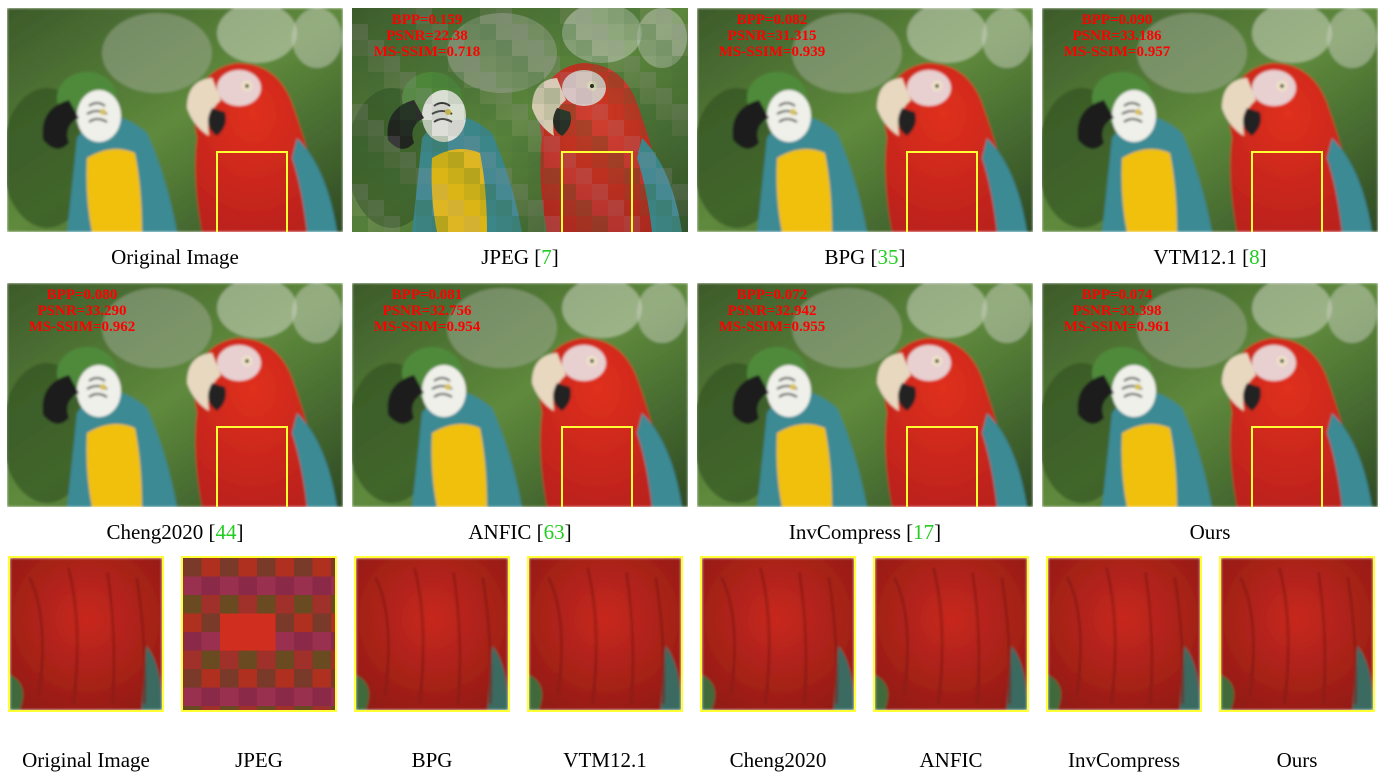  Describe the element at coordinates (865, 395) in the screenshot. I see `result-image-6: BPP=0.072 PSNR=32.942 MS-SSIM=0.955` at that location.